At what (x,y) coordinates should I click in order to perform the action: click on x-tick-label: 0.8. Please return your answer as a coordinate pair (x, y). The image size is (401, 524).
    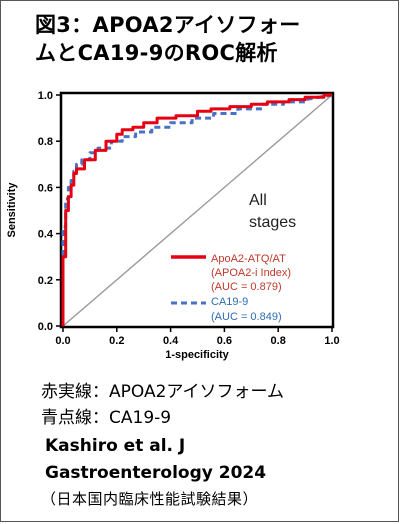
    Looking at the image, I should click on (278, 341).